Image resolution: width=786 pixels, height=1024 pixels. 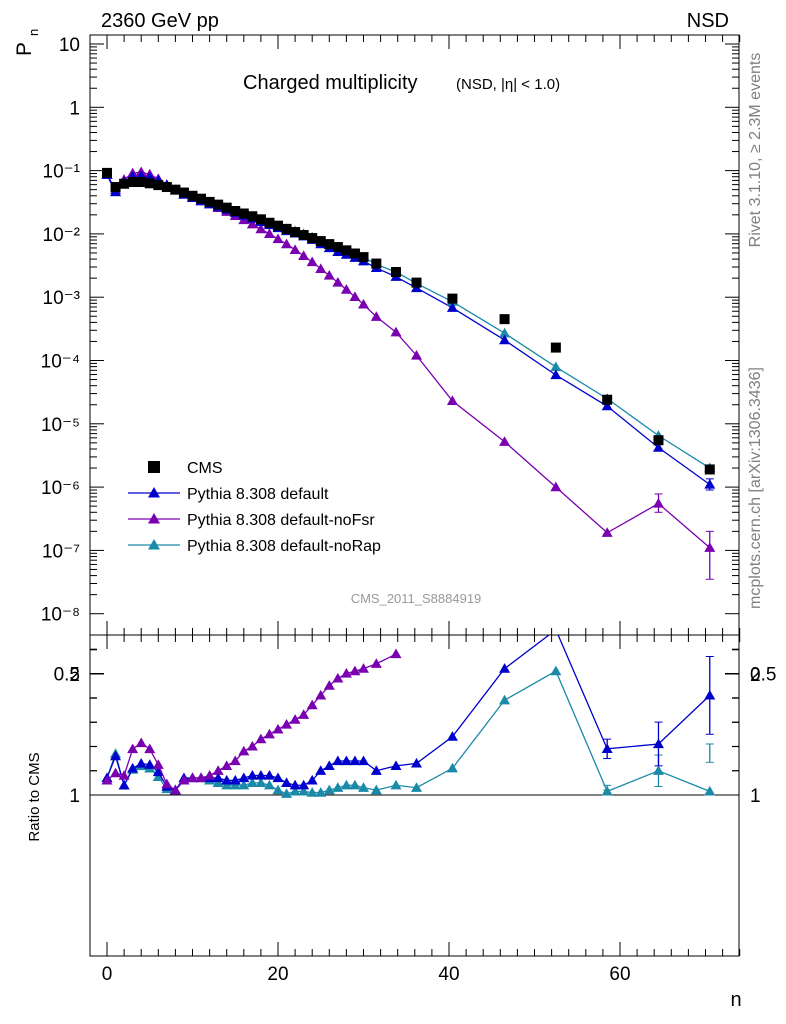 What do you see at coordinates (160, 21) in the screenshot?
I see `energy-label: 2360 GeV pp` at bounding box center [160, 21].